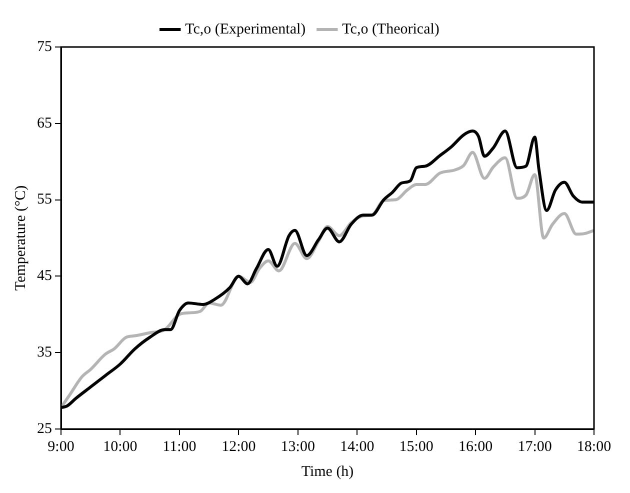 This screenshot has height=493, width=630. What do you see at coordinates (327, 472) in the screenshot?
I see `x-axis-title: Time (h)` at bounding box center [327, 472].